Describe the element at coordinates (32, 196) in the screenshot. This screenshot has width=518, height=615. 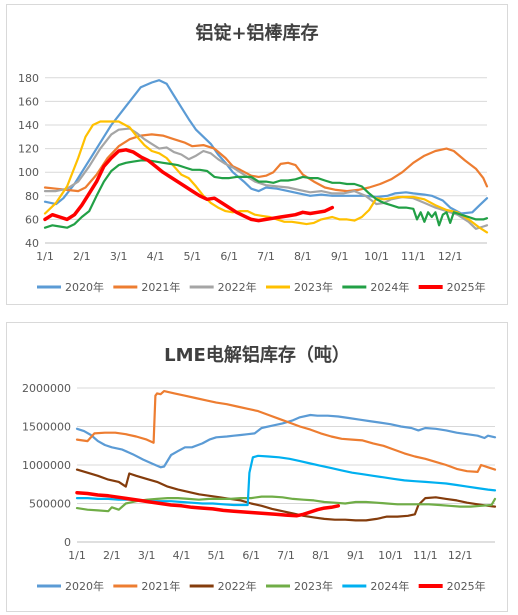
I see `y-tick-label: 80` at that location.